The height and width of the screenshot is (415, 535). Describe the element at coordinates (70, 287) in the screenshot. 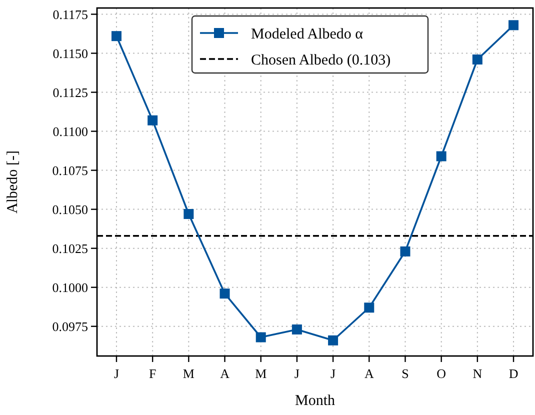

I see `y-tick-label: 0.1000` at that location.